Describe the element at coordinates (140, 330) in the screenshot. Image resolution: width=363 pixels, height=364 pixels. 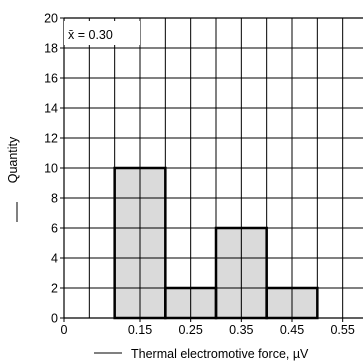
I see `x-tick-label: 0.15` at that location.